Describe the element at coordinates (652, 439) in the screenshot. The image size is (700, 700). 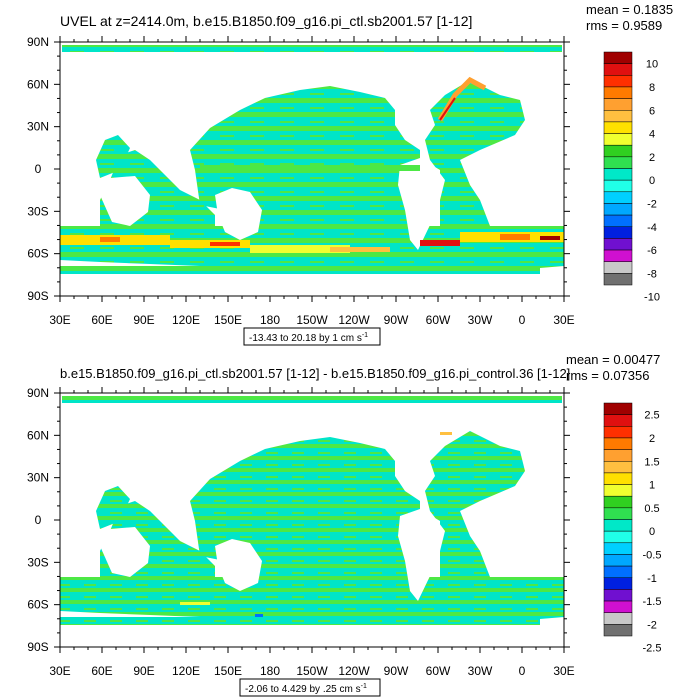
I see `panel-2-colorbar-label: 2` at that location.